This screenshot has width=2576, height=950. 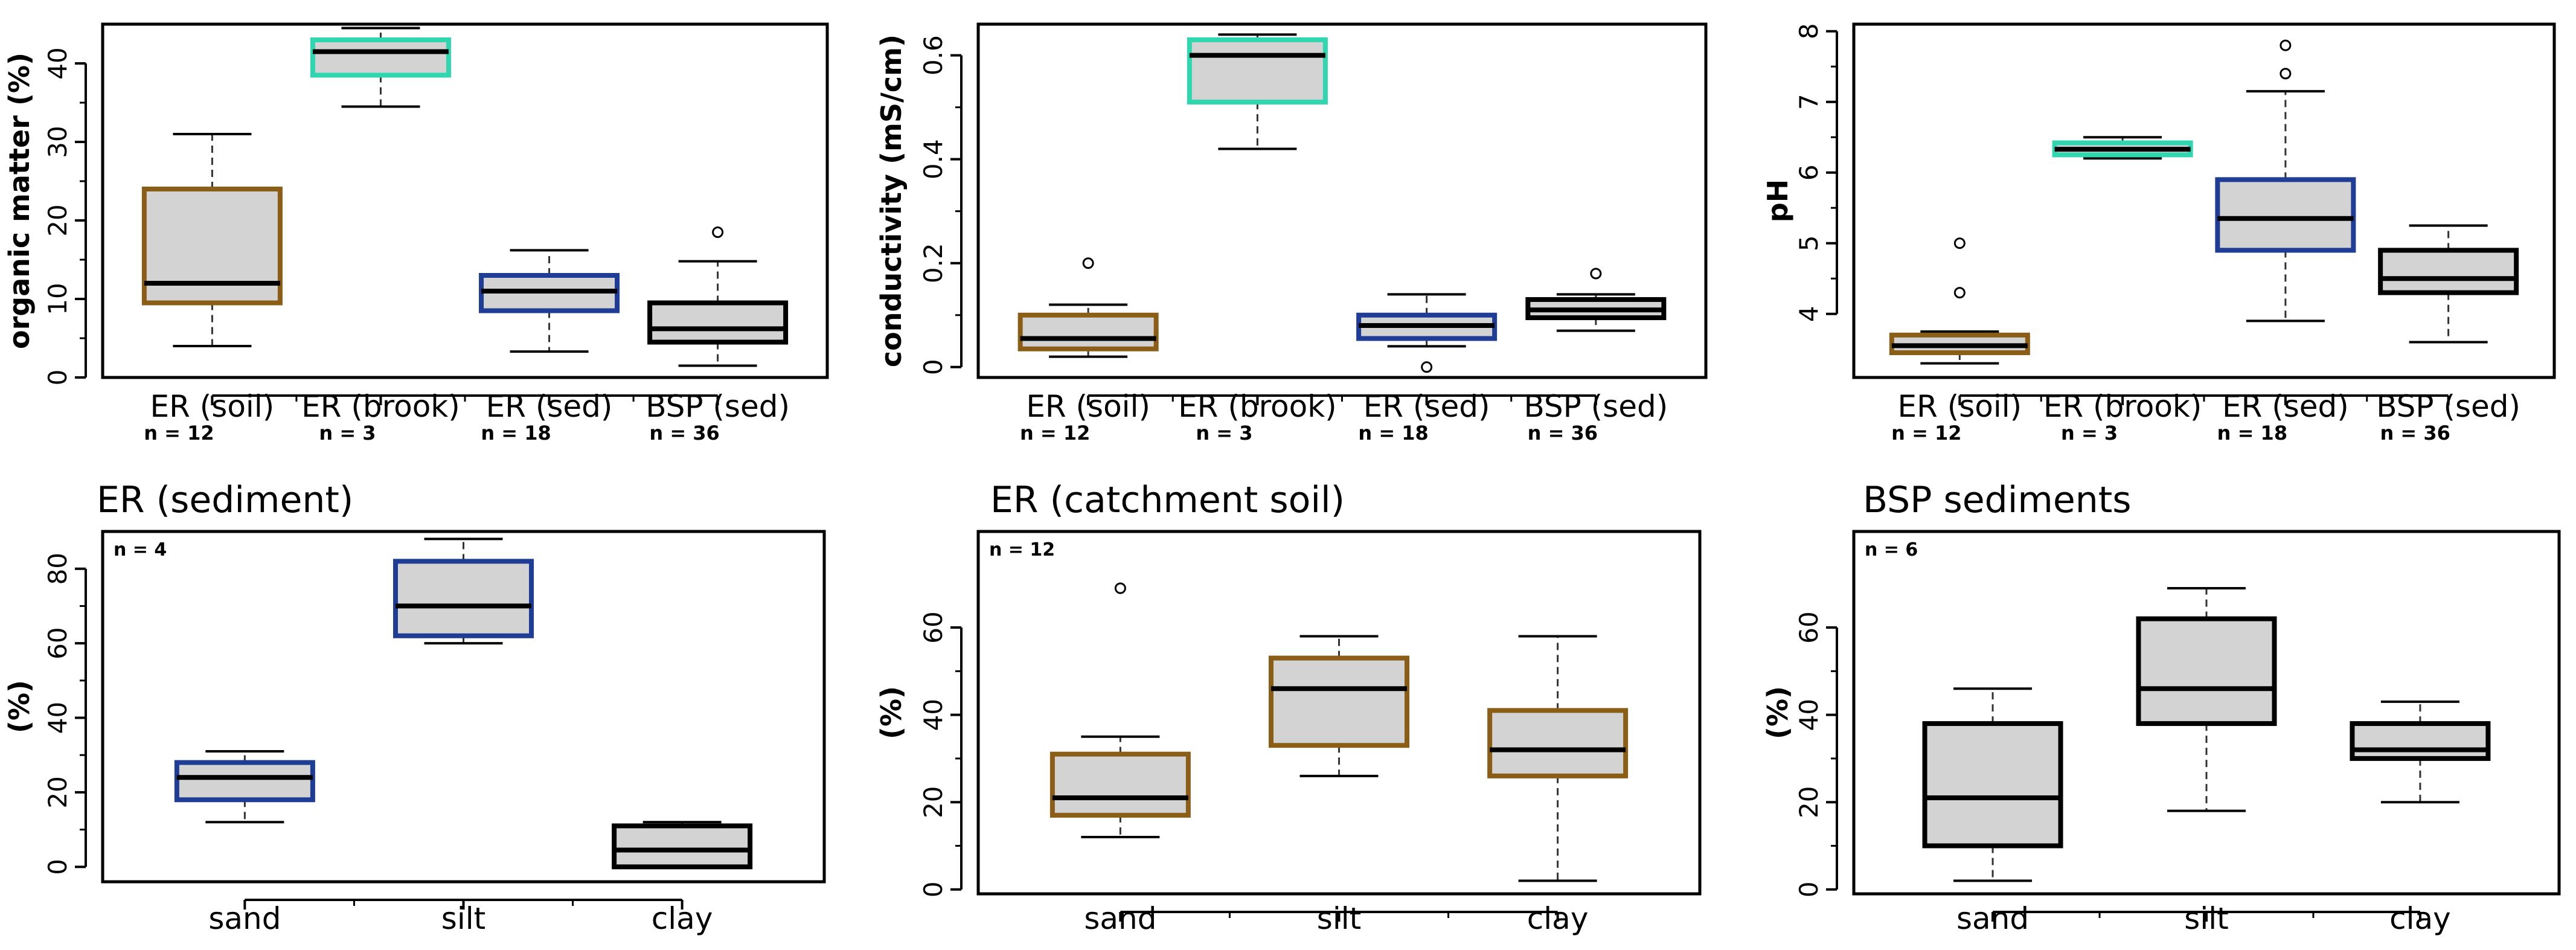 I want to click on y-tick-label: 30, so click(x=57, y=142).